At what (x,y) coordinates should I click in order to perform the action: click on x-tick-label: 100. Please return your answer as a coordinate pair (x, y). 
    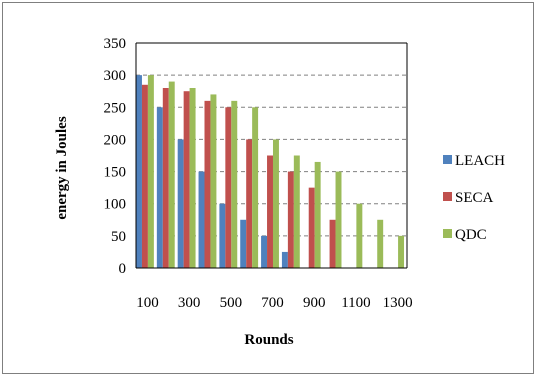
    Looking at the image, I should click on (147, 303).